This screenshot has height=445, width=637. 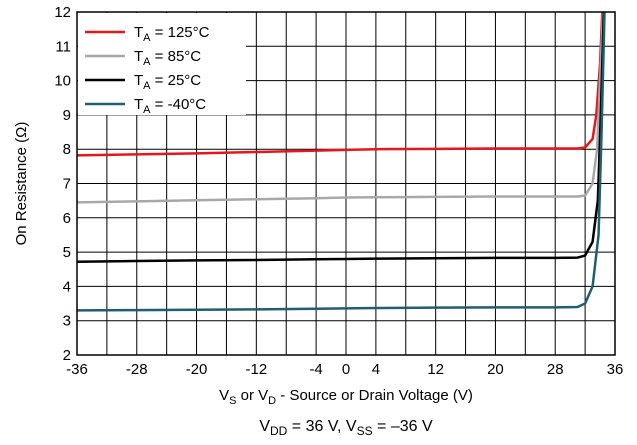 I want to click on y-tick-label: 10, so click(x=62, y=81).